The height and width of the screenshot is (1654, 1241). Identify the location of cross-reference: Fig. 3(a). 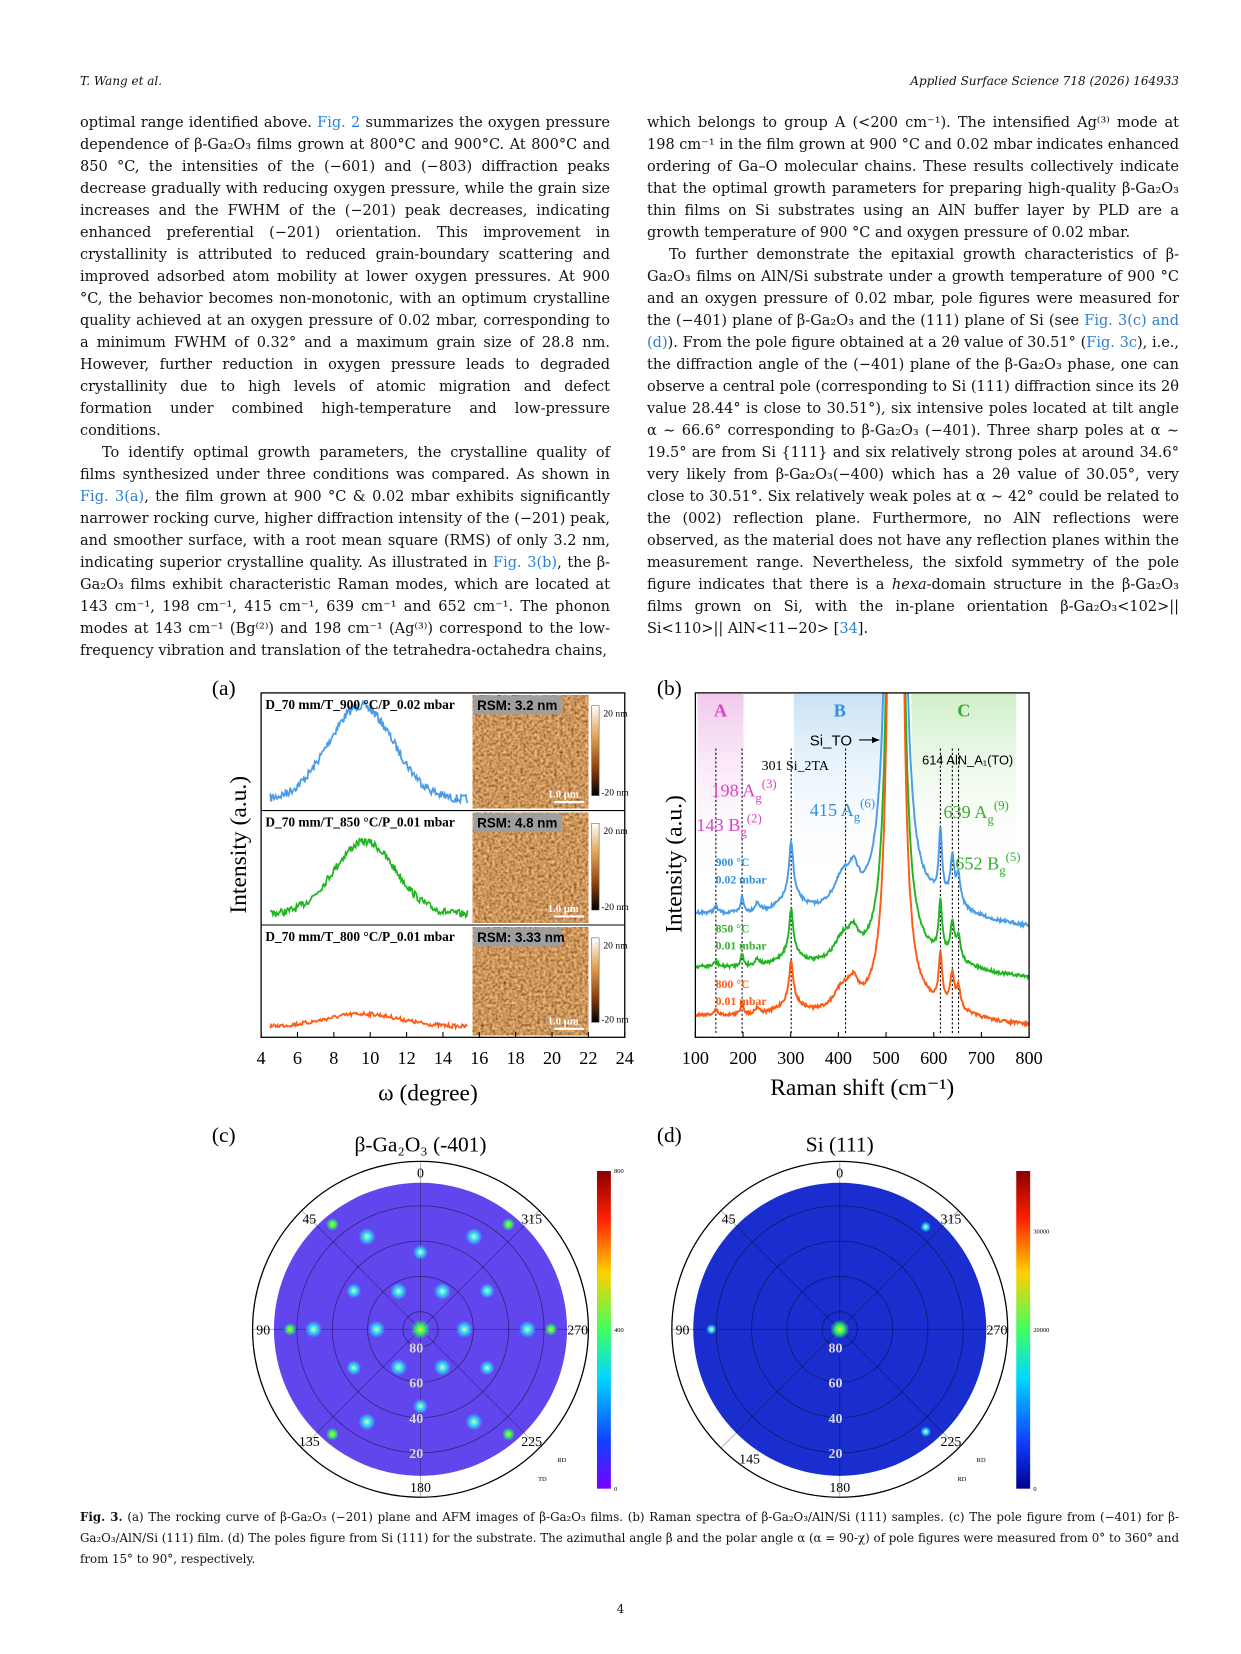
(112, 497).